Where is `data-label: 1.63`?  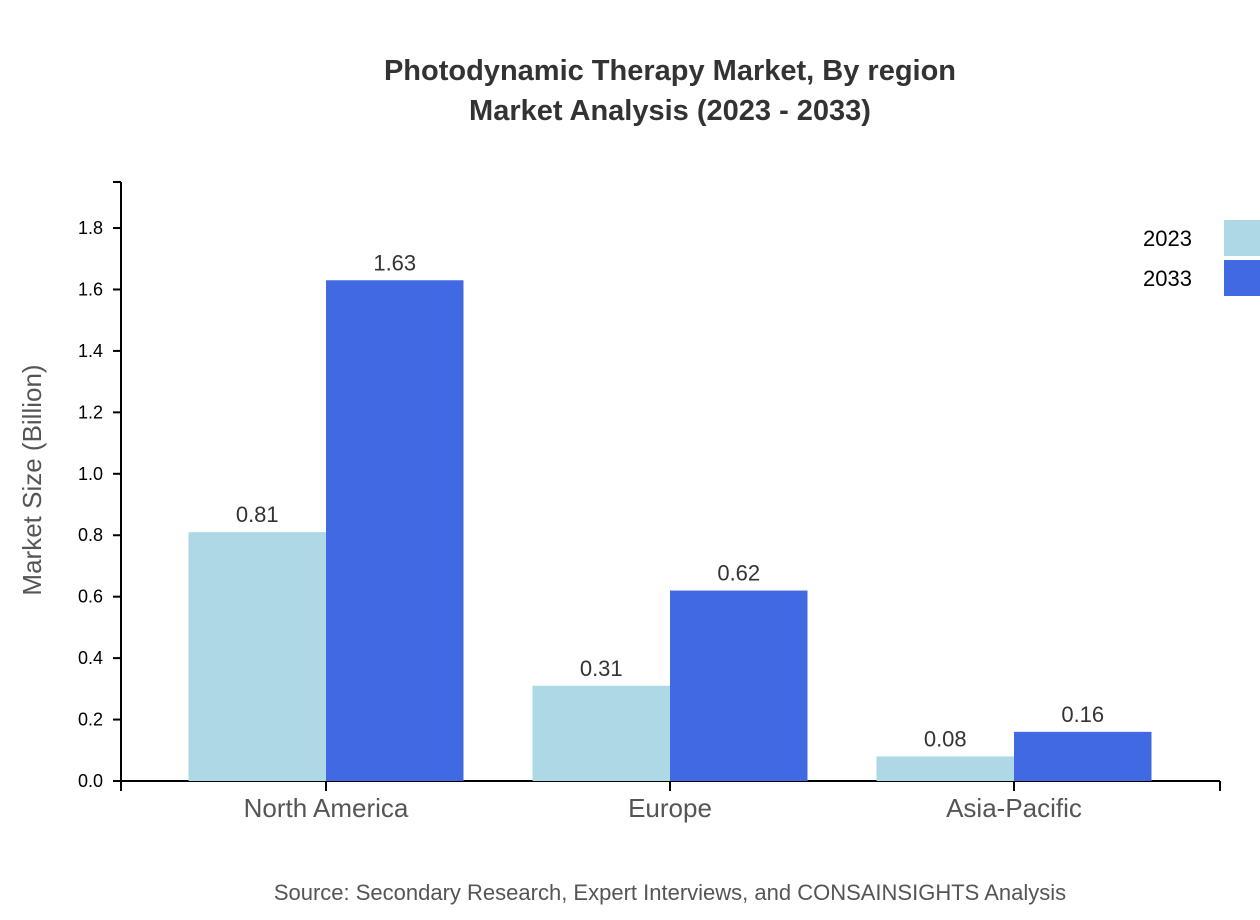
data-label: 1.63 is located at coordinates (394, 262).